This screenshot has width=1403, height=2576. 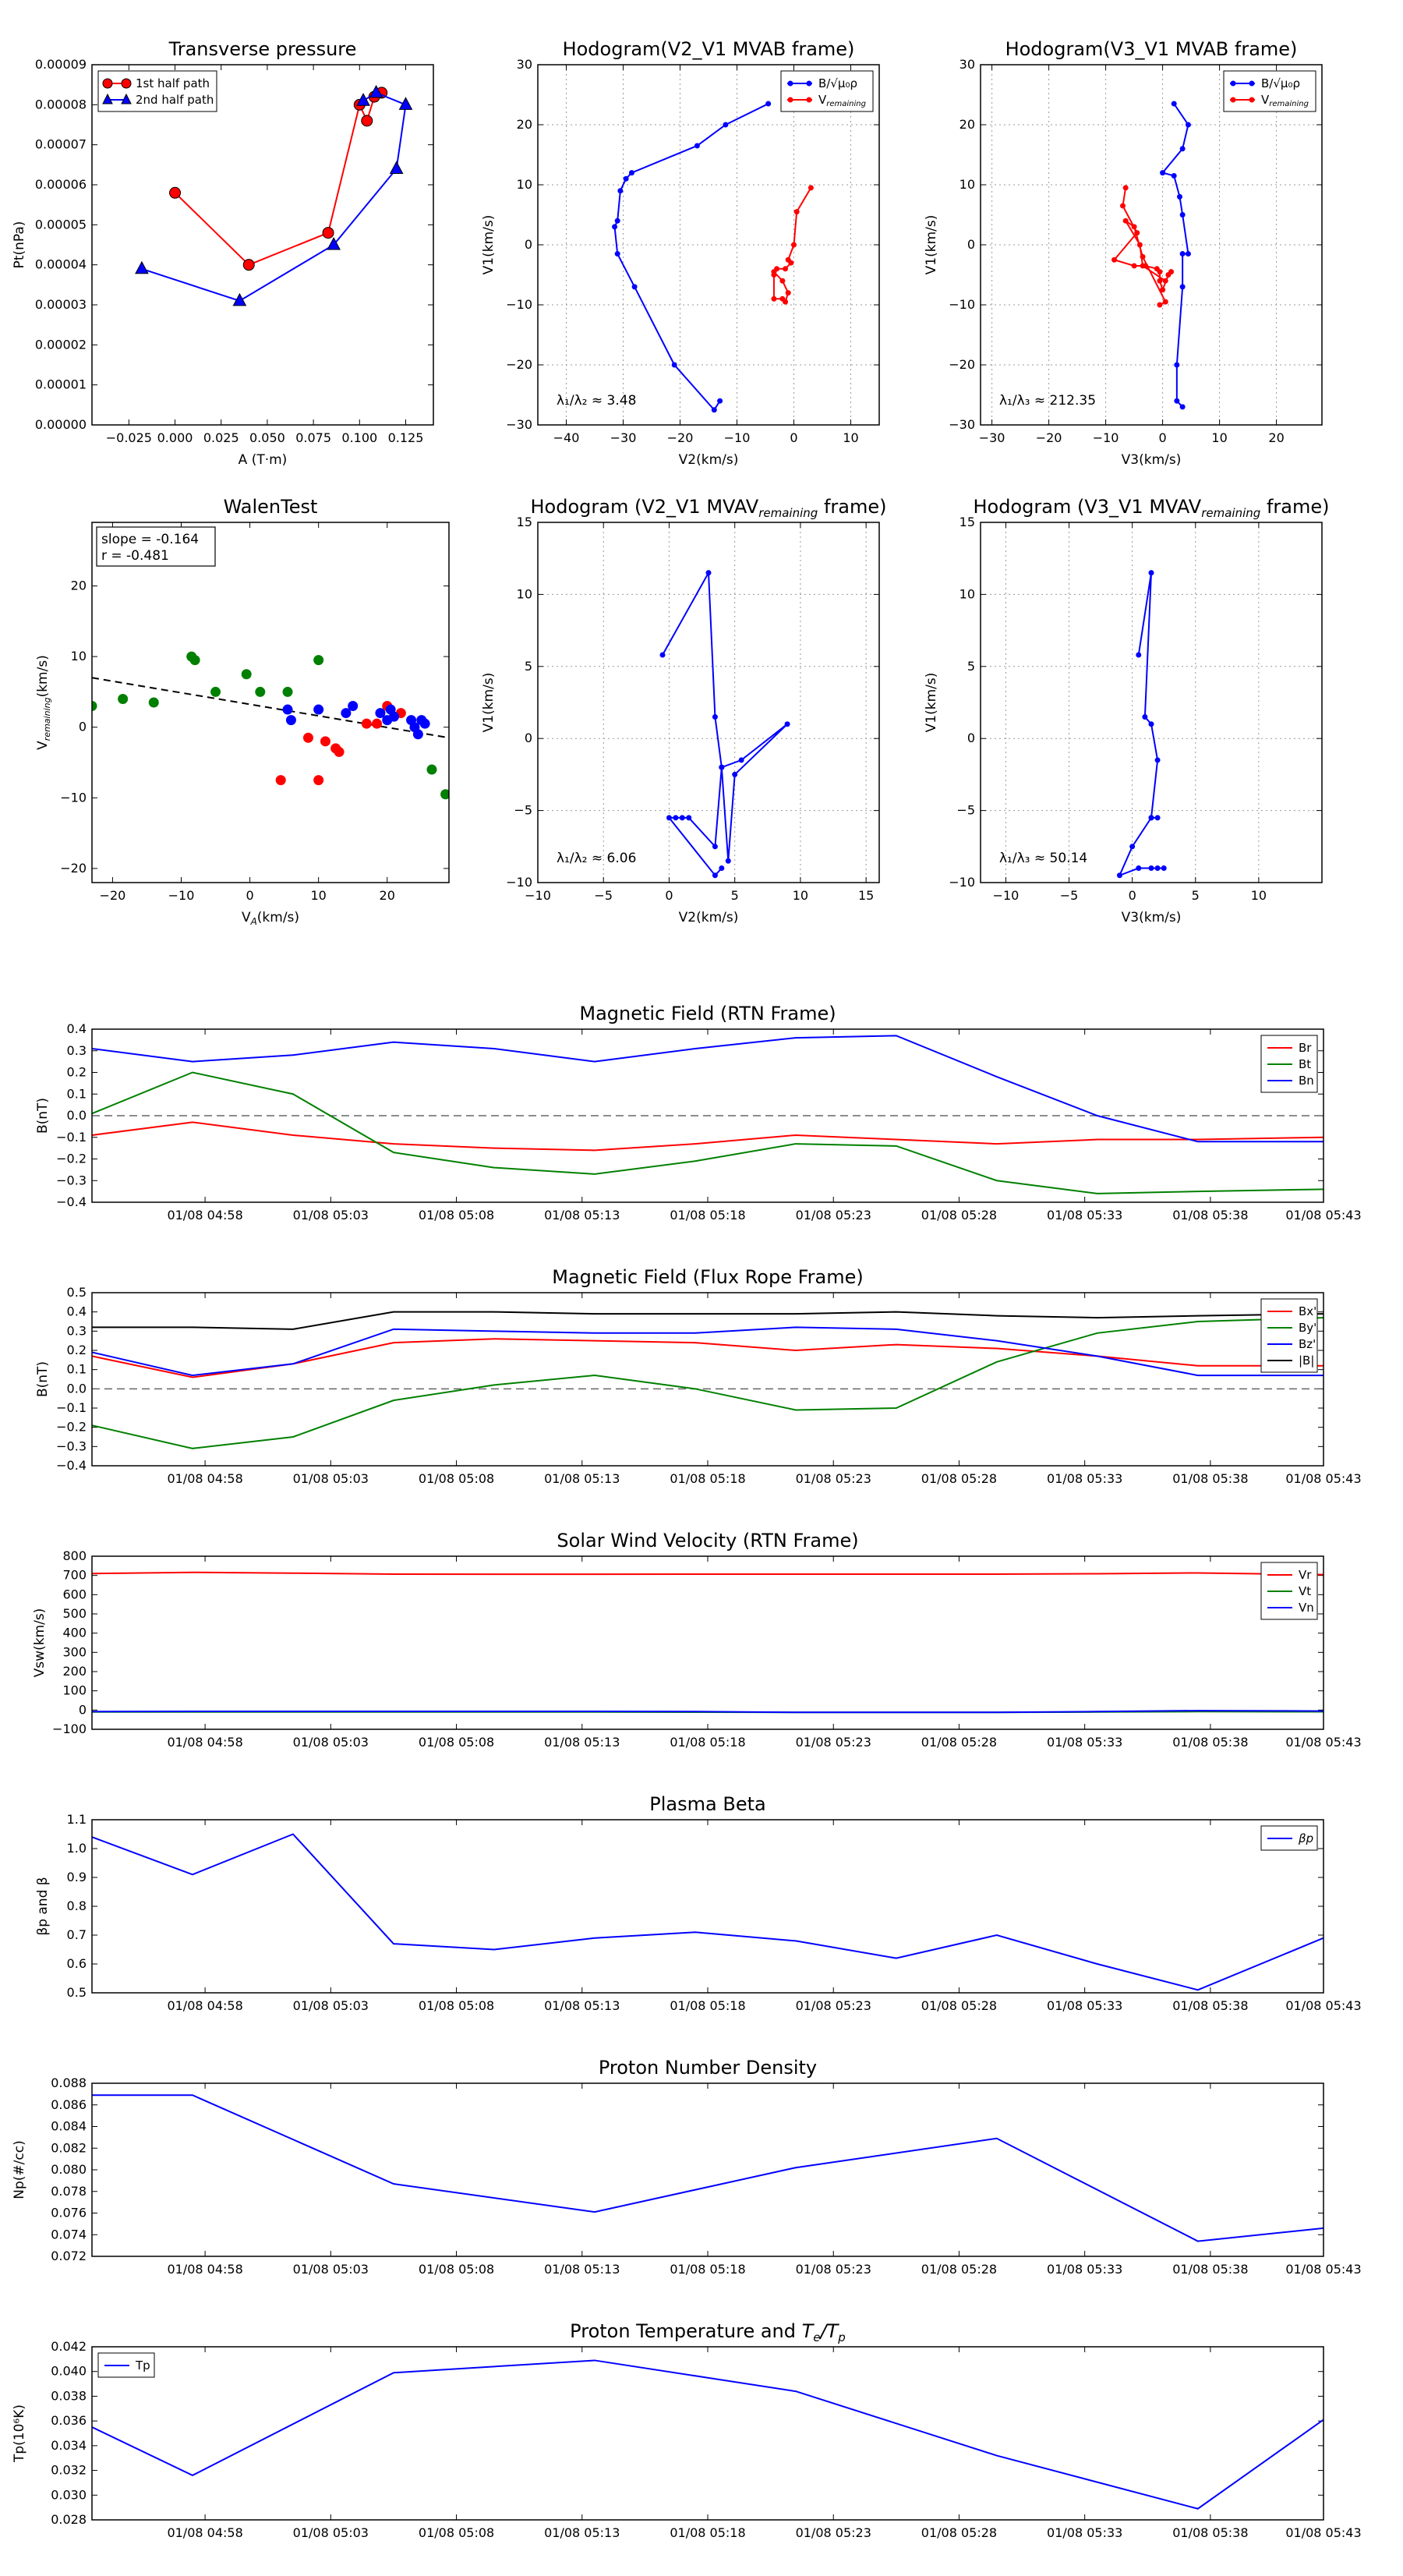 I want to click on y-tick-label: 300, so click(x=74, y=1651).